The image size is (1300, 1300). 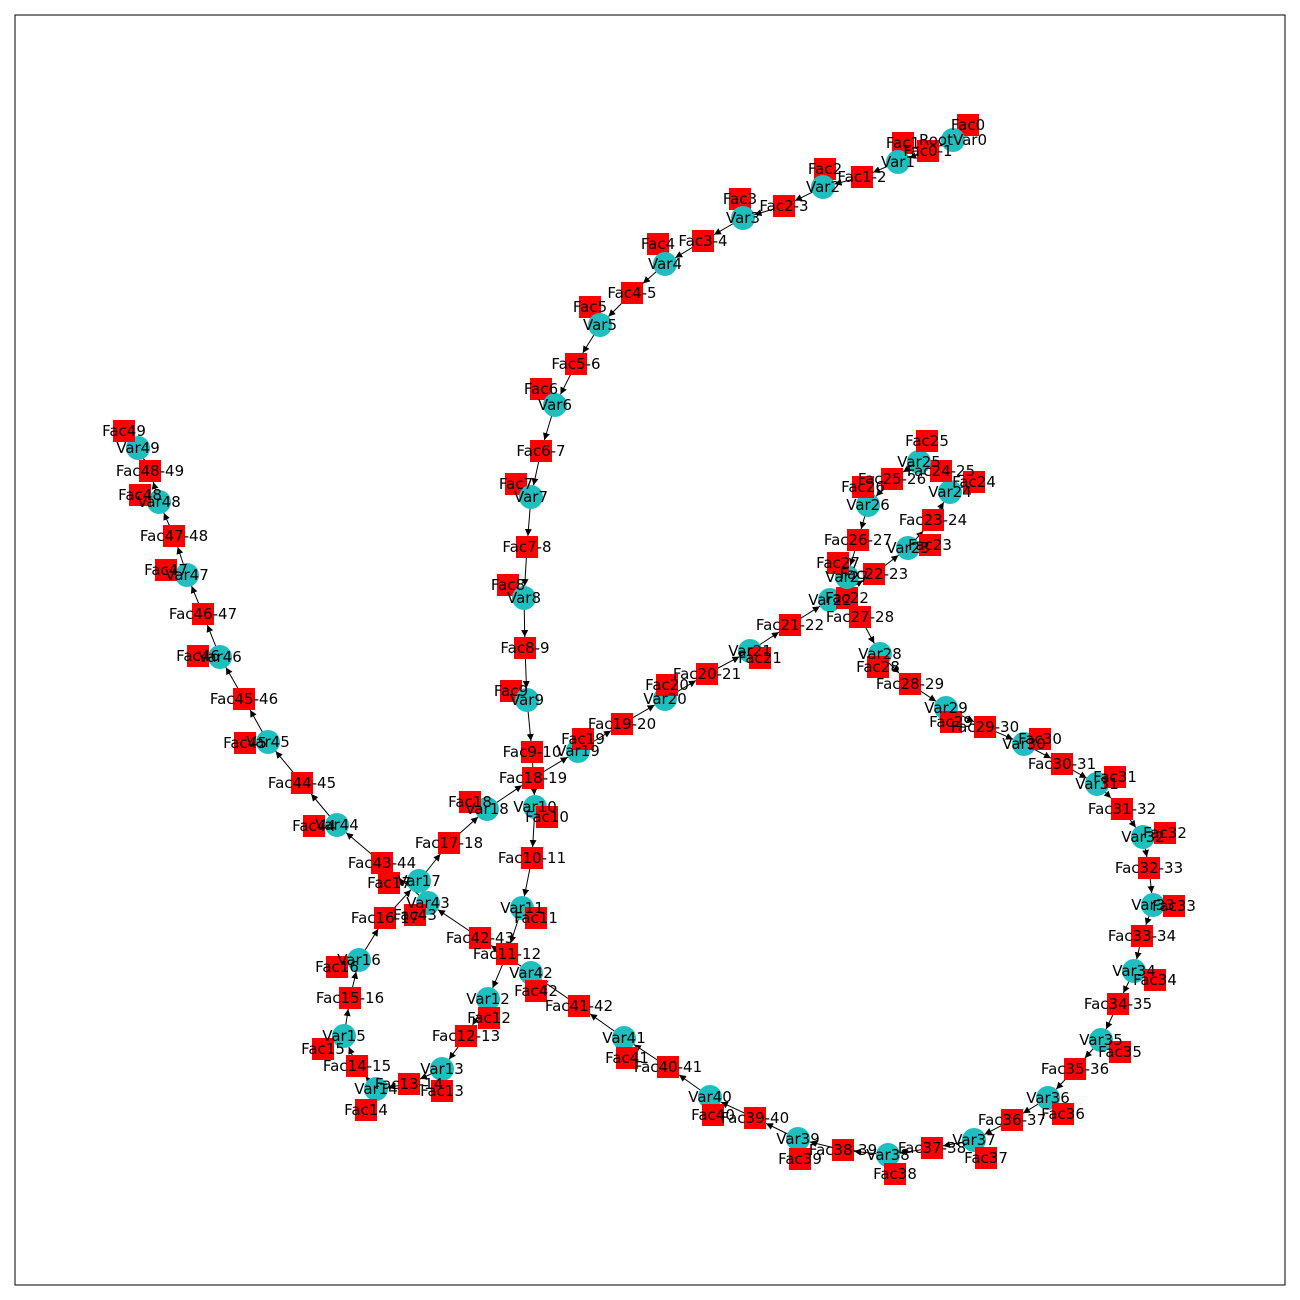 I want to click on variable-node-var42, so click(x=531, y=973).